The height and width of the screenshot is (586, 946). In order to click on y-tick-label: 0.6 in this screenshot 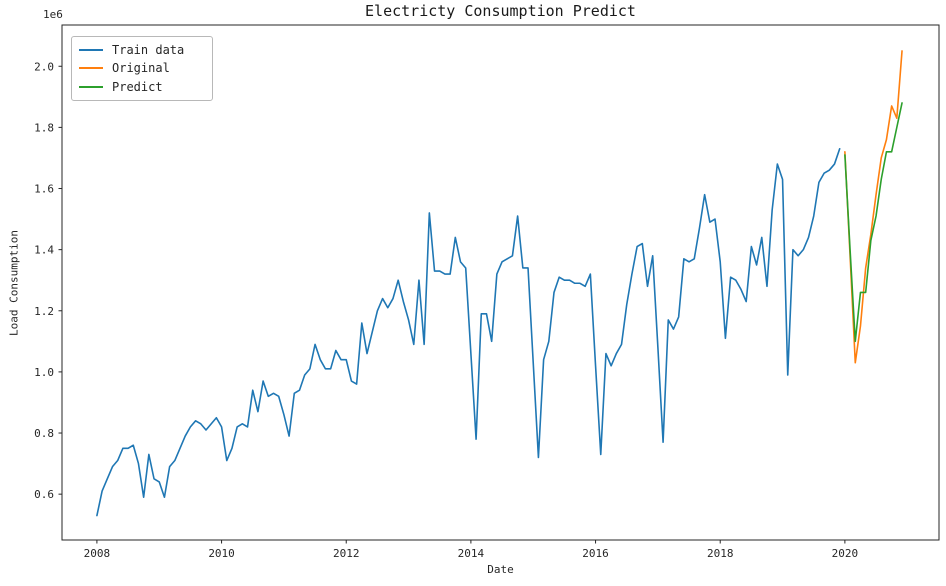, I will do `click(44, 494)`.